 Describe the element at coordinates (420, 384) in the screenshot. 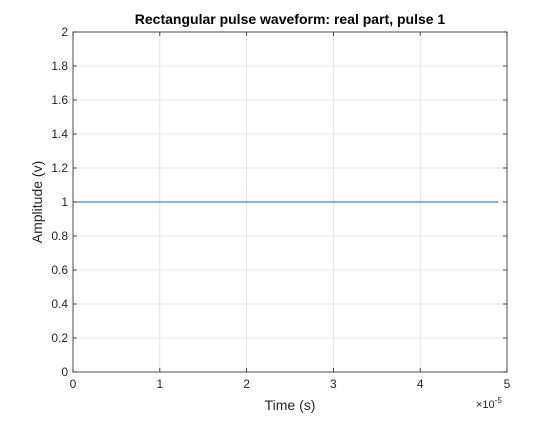

I see `x-tick-label: 4` at that location.